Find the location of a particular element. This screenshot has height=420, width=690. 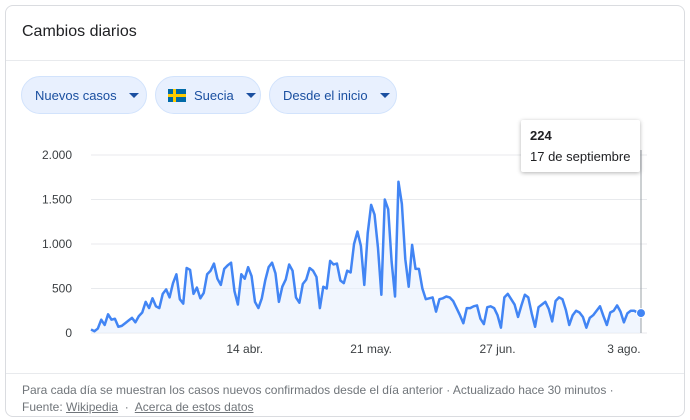

metric-dropdown-label: Nuevos casos is located at coordinates (76, 95).